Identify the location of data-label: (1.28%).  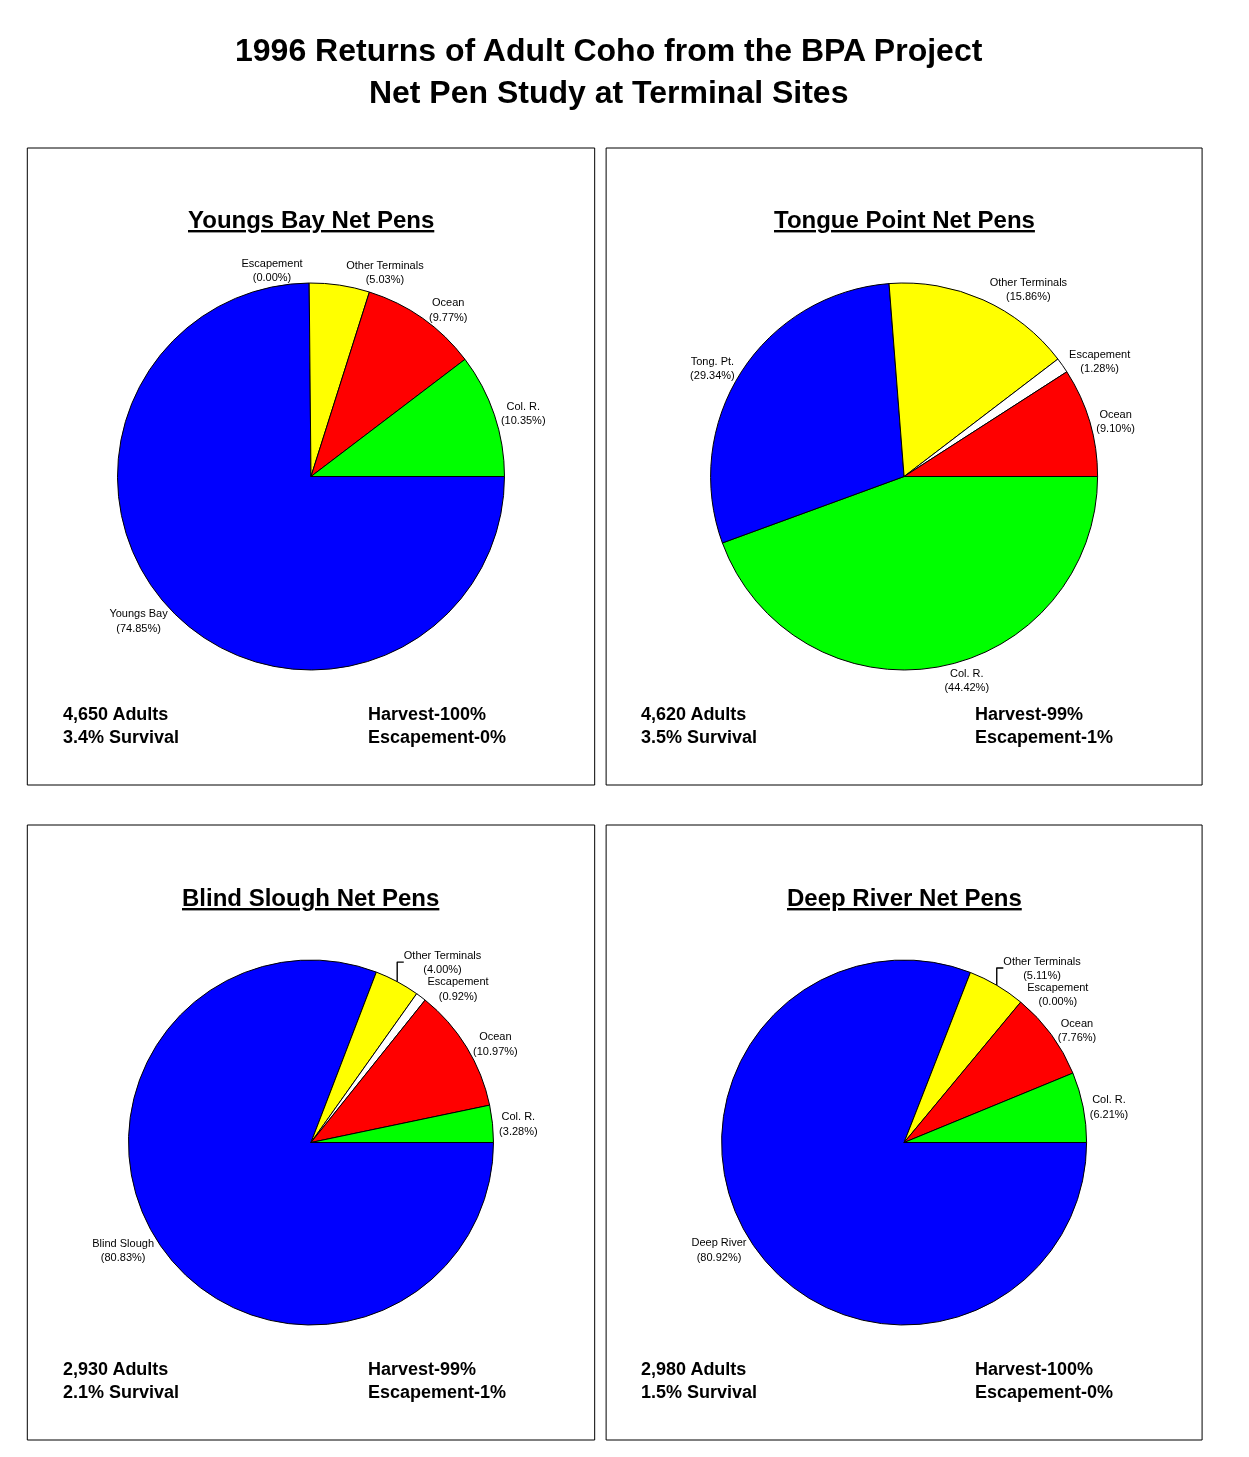
(1099, 368).